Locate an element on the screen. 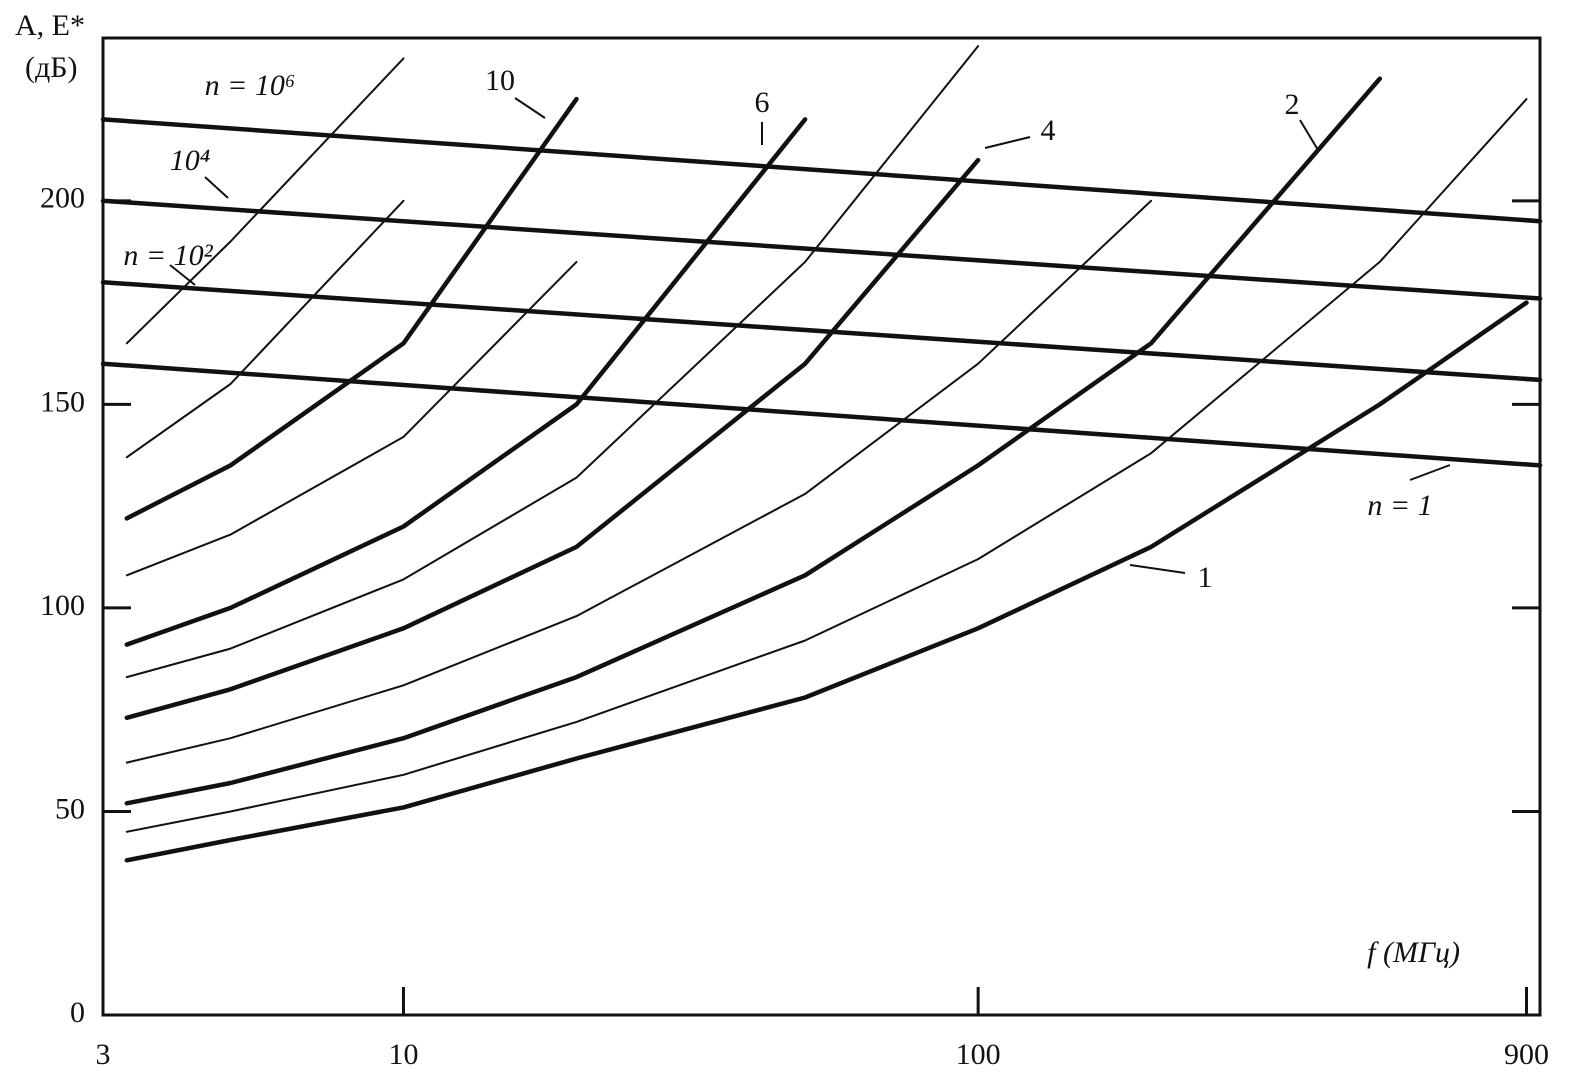 This screenshot has width=1573, height=1089. y-tick-label: 200 is located at coordinates (62, 198).